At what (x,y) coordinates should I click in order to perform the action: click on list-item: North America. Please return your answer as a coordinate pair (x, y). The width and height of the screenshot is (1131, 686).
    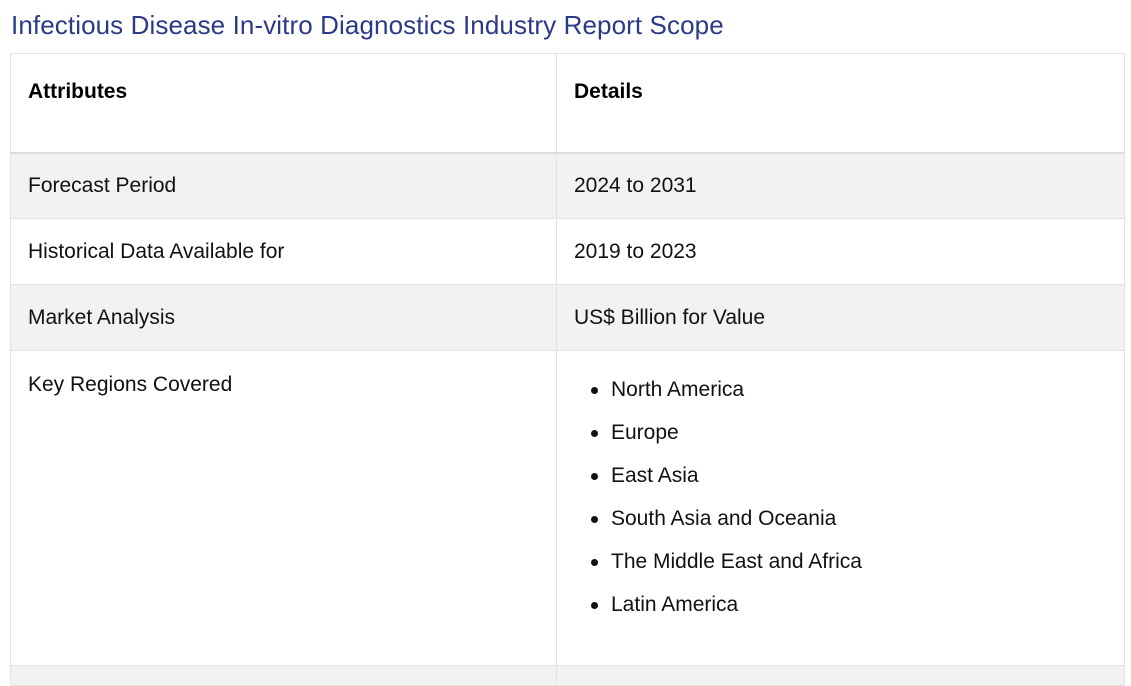
    Looking at the image, I should click on (849, 398).